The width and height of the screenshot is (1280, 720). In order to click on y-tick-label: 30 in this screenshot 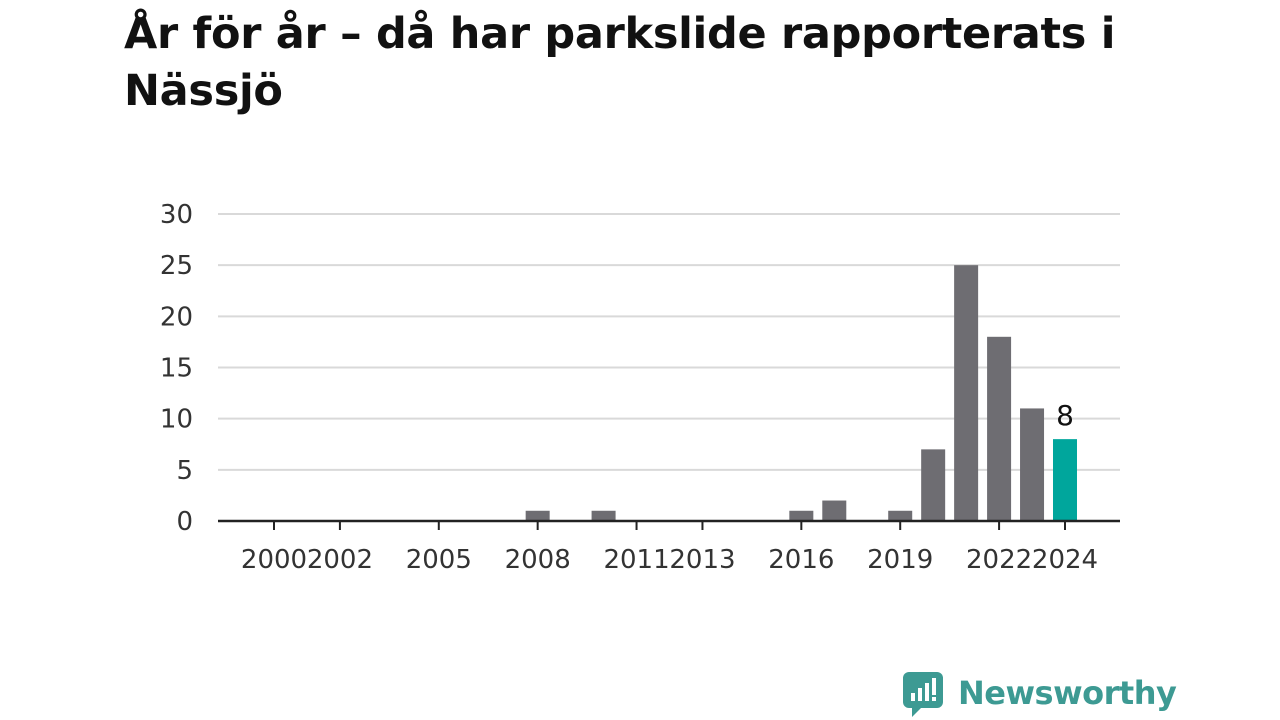, I will do `click(176, 215)`.